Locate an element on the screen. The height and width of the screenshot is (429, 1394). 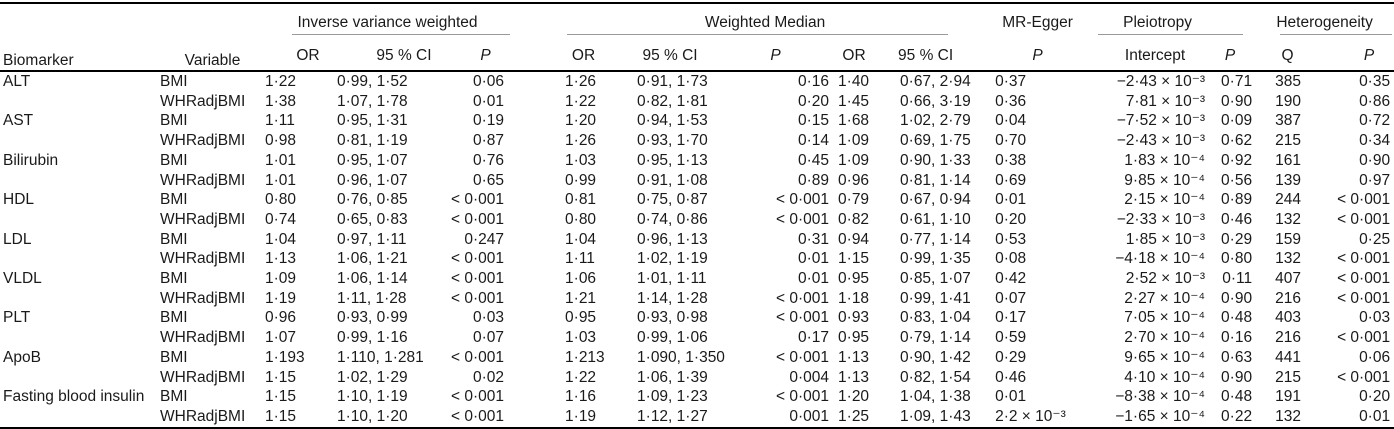
biomarker-cell: PLT is located at coordinates (17, 318).